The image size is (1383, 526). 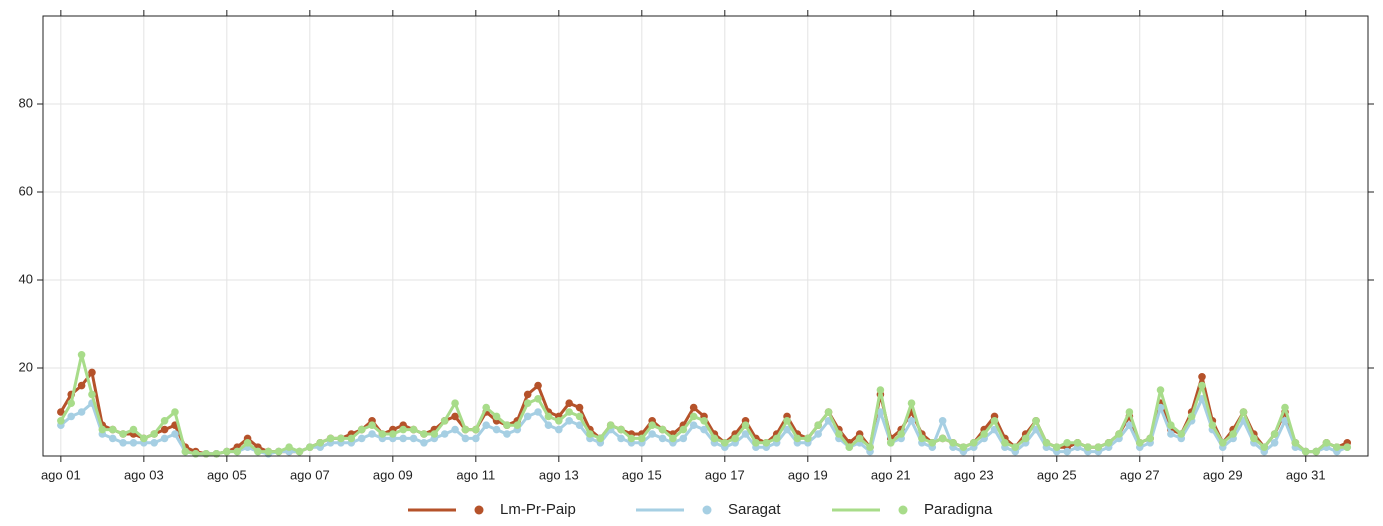 I want to click on x-tick-label: ago 21, so click(x=891, y=474).